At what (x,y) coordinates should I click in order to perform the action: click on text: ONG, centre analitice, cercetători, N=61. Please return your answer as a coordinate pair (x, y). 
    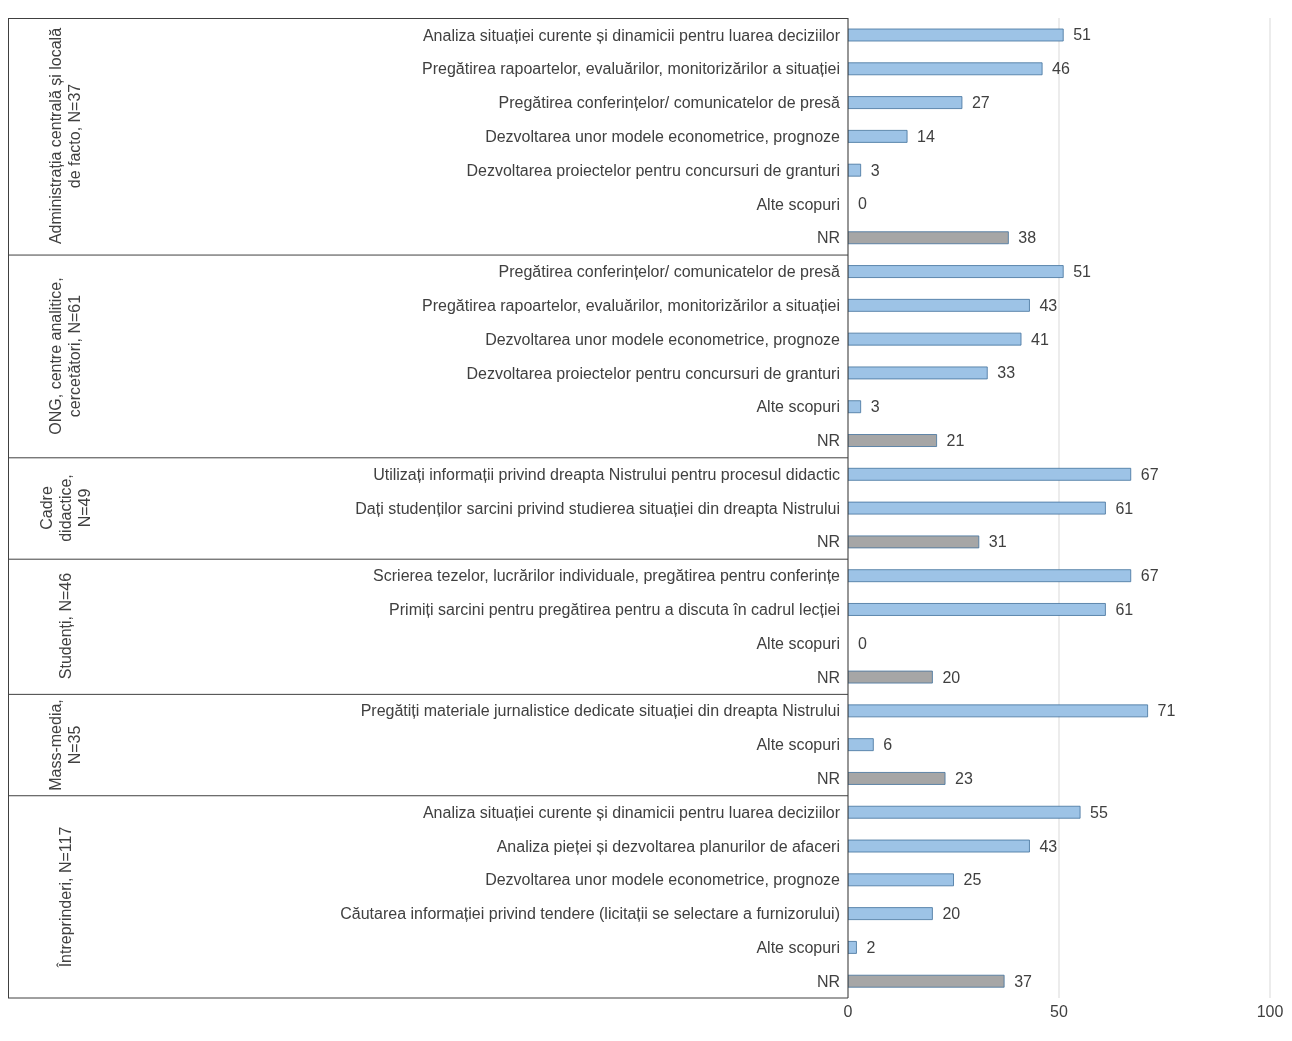
    Looking at the image, I should click on (65, 356).